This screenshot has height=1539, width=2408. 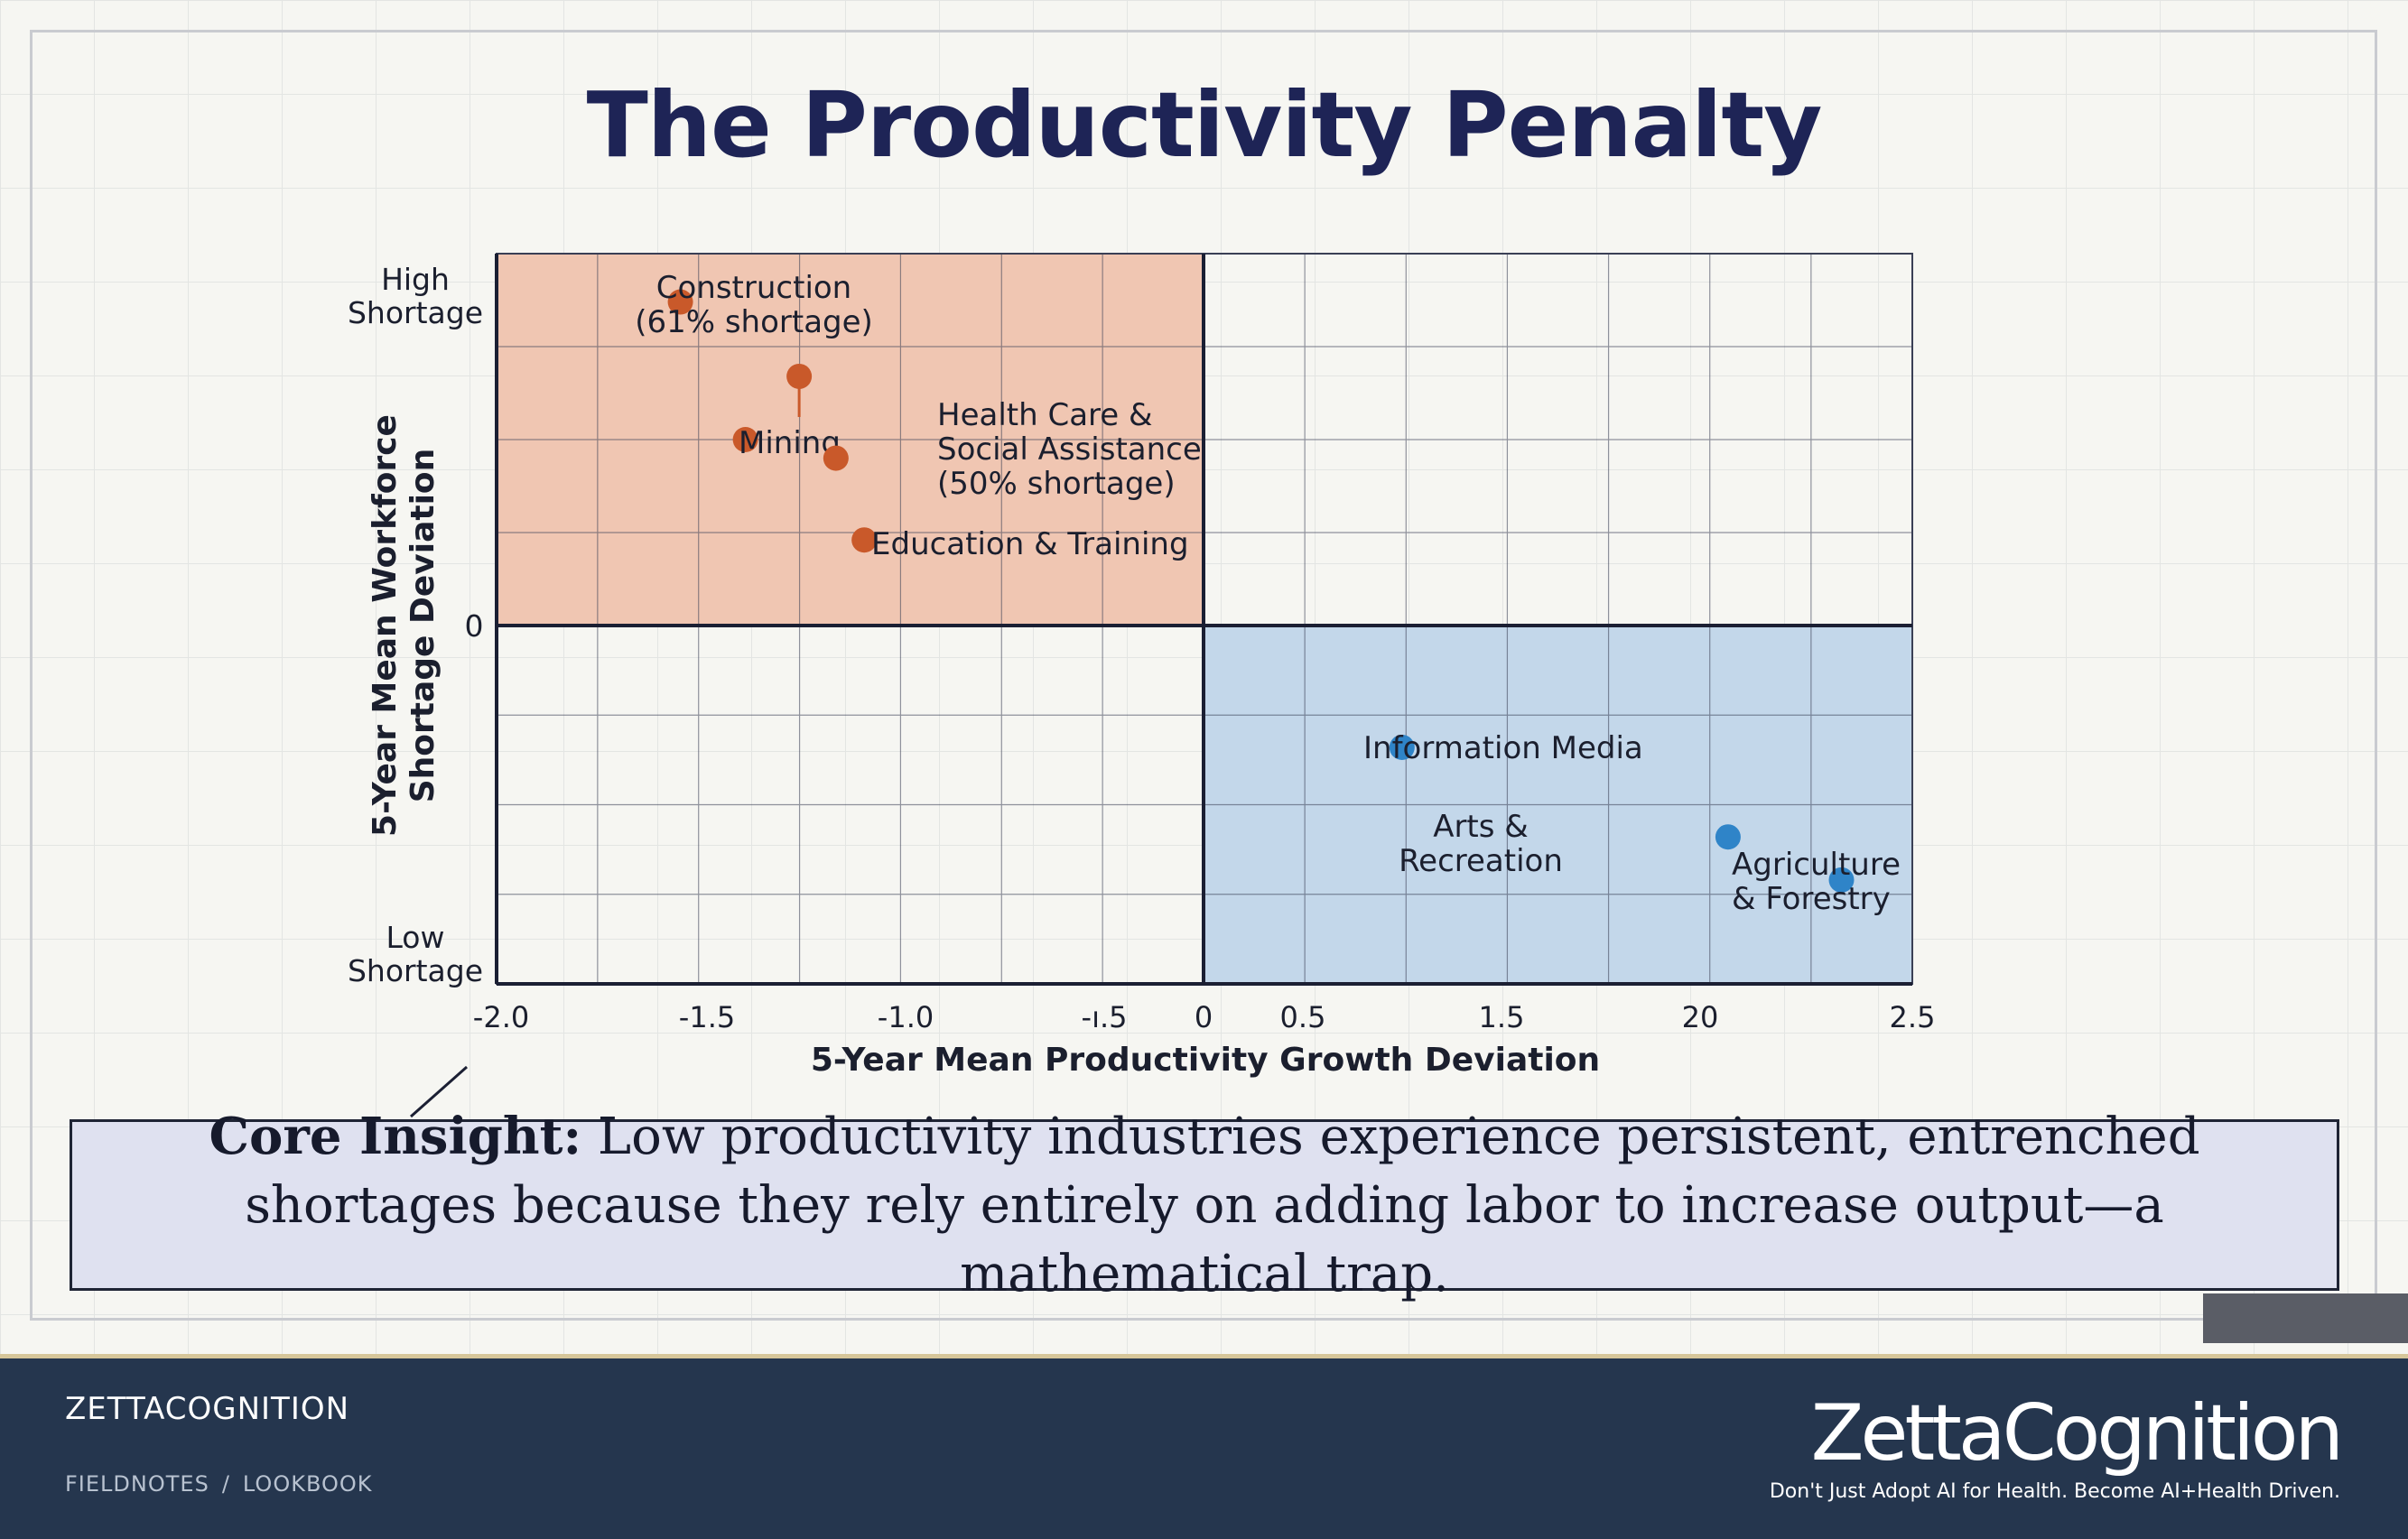 I want to click on core-insight-label: Core Insight:, so click(x=395, y=1136).